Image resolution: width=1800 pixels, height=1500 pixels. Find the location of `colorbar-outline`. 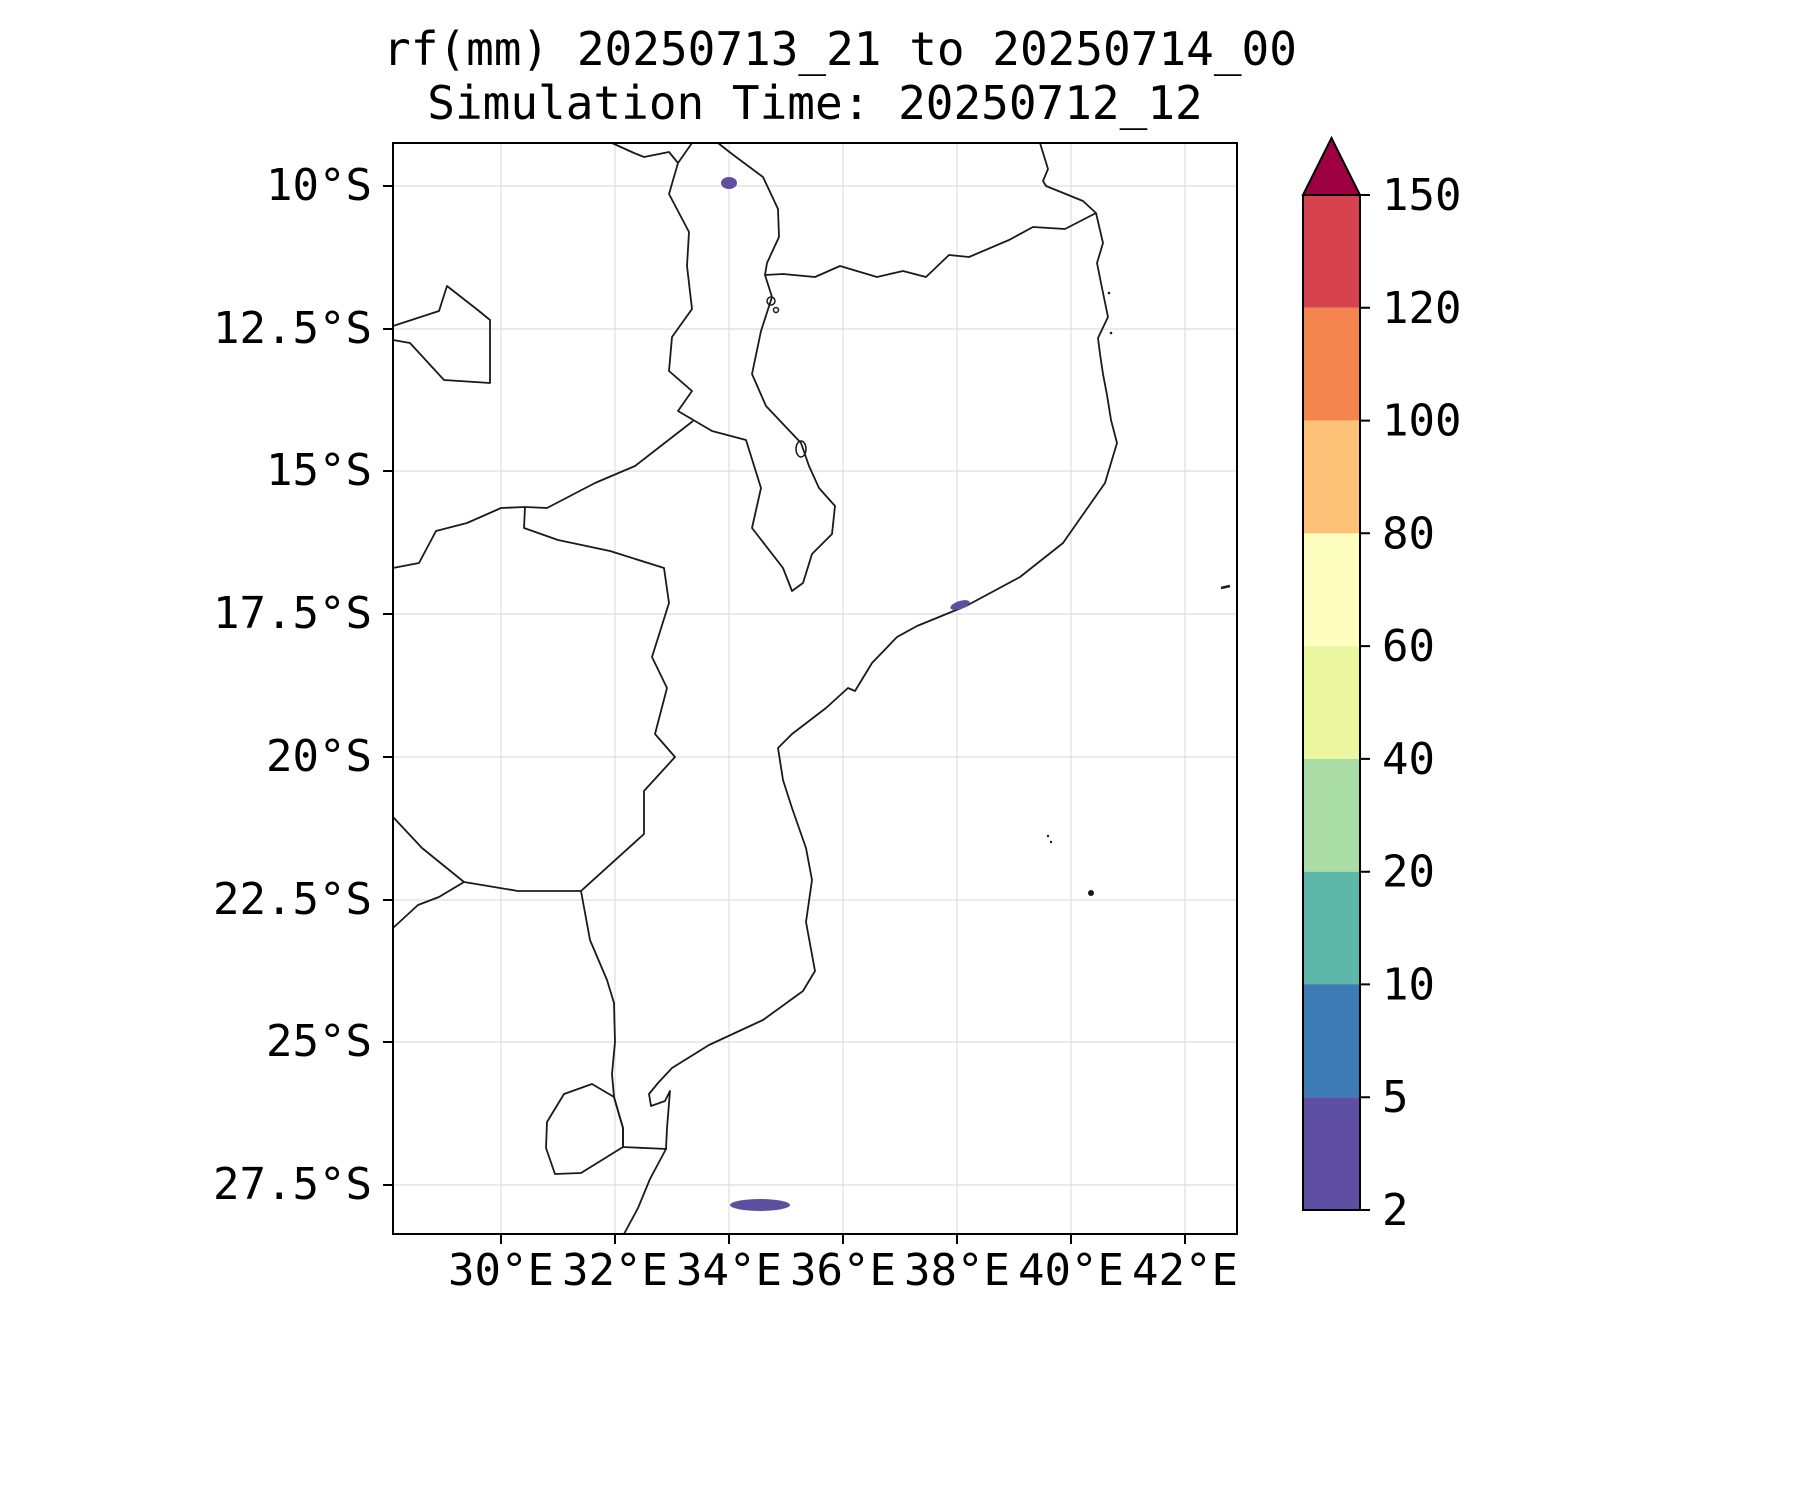

colorbar-outline is located at coordinates (1331, 702).